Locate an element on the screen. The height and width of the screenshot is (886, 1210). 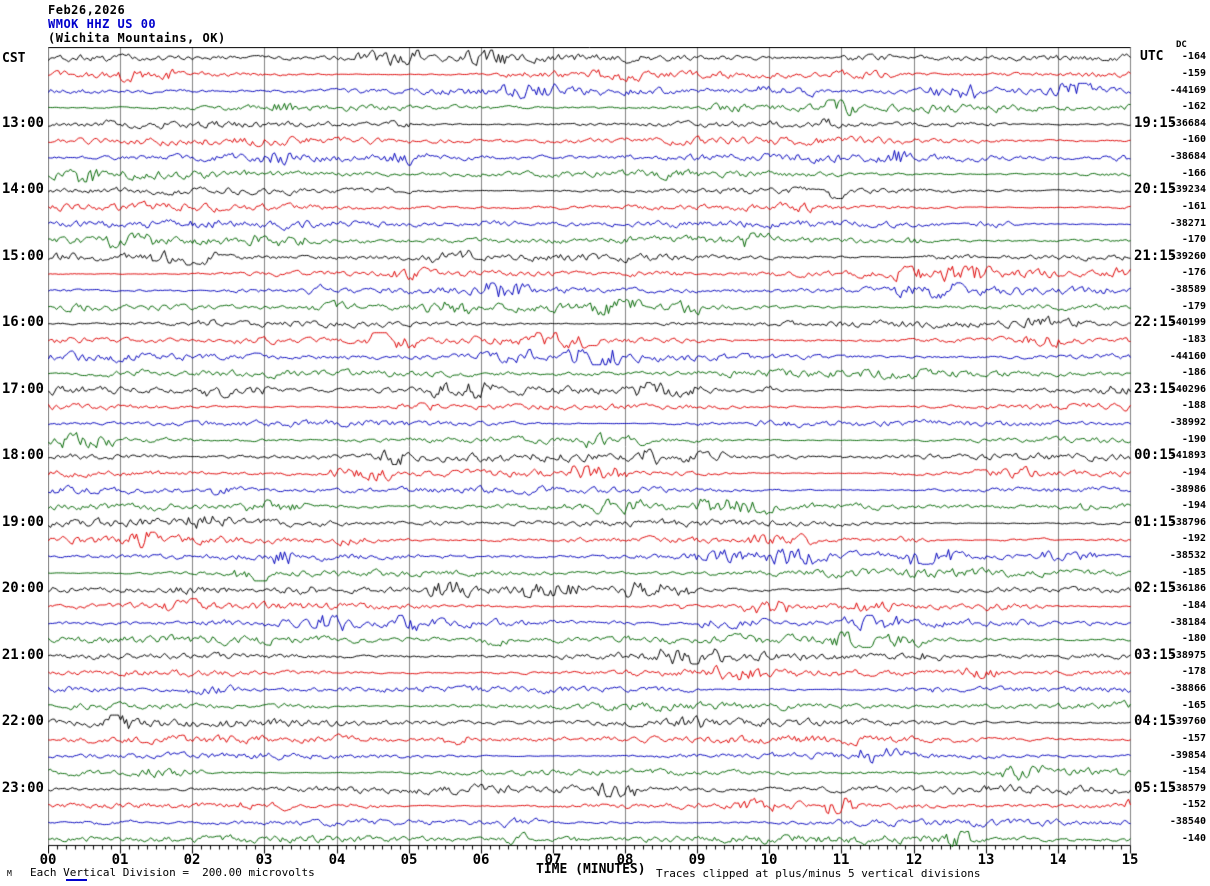
dc-offset-value: -140 is located at coordinates (1193, 838).